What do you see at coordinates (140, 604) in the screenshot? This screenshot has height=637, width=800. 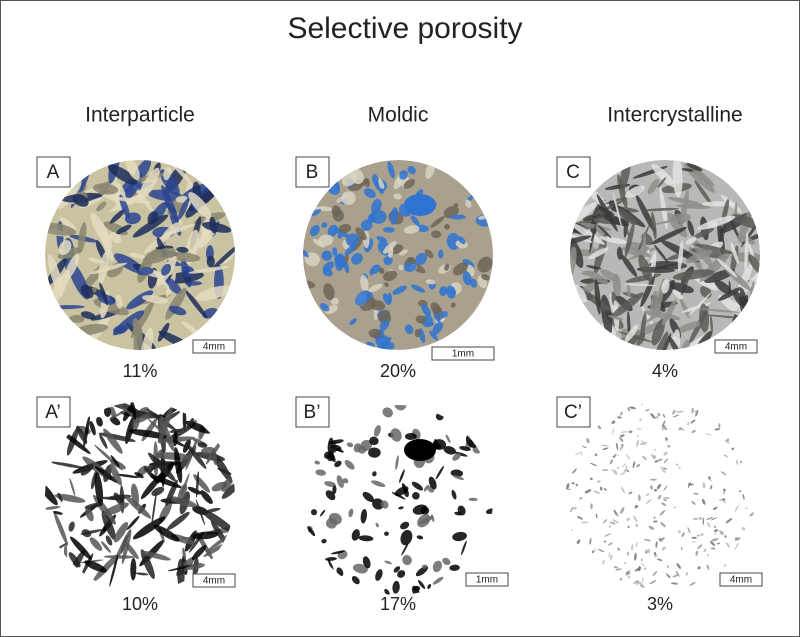 I see `porosity-value: 10%` at bounding box center [140, 604].